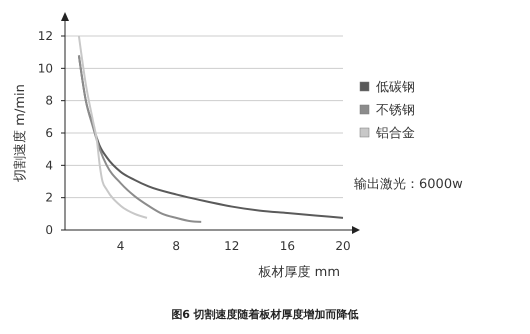  Describe the element at coordinates (343, 246) in the screenshot. I see `x-tick-label: 20` at that location.